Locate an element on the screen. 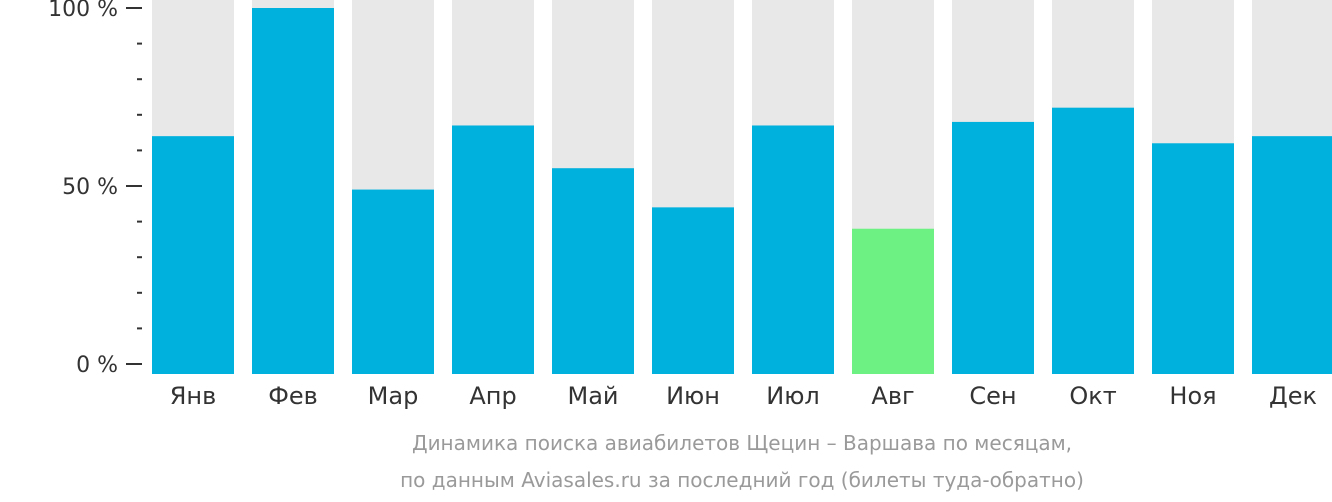  x-tick-label: Сен is located at coordinates (992, 396).